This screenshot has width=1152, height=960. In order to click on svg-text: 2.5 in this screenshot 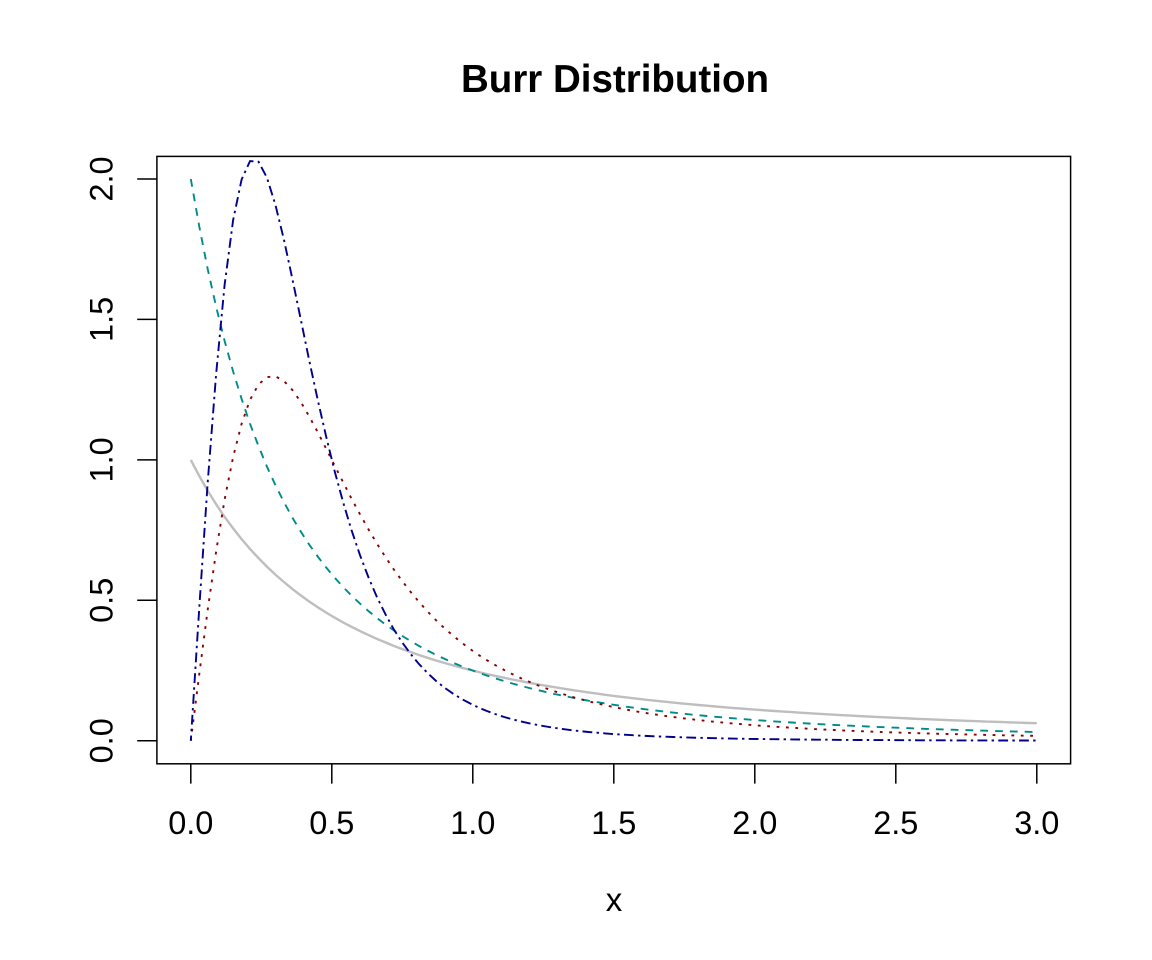, I will do `click(895, 823)`.